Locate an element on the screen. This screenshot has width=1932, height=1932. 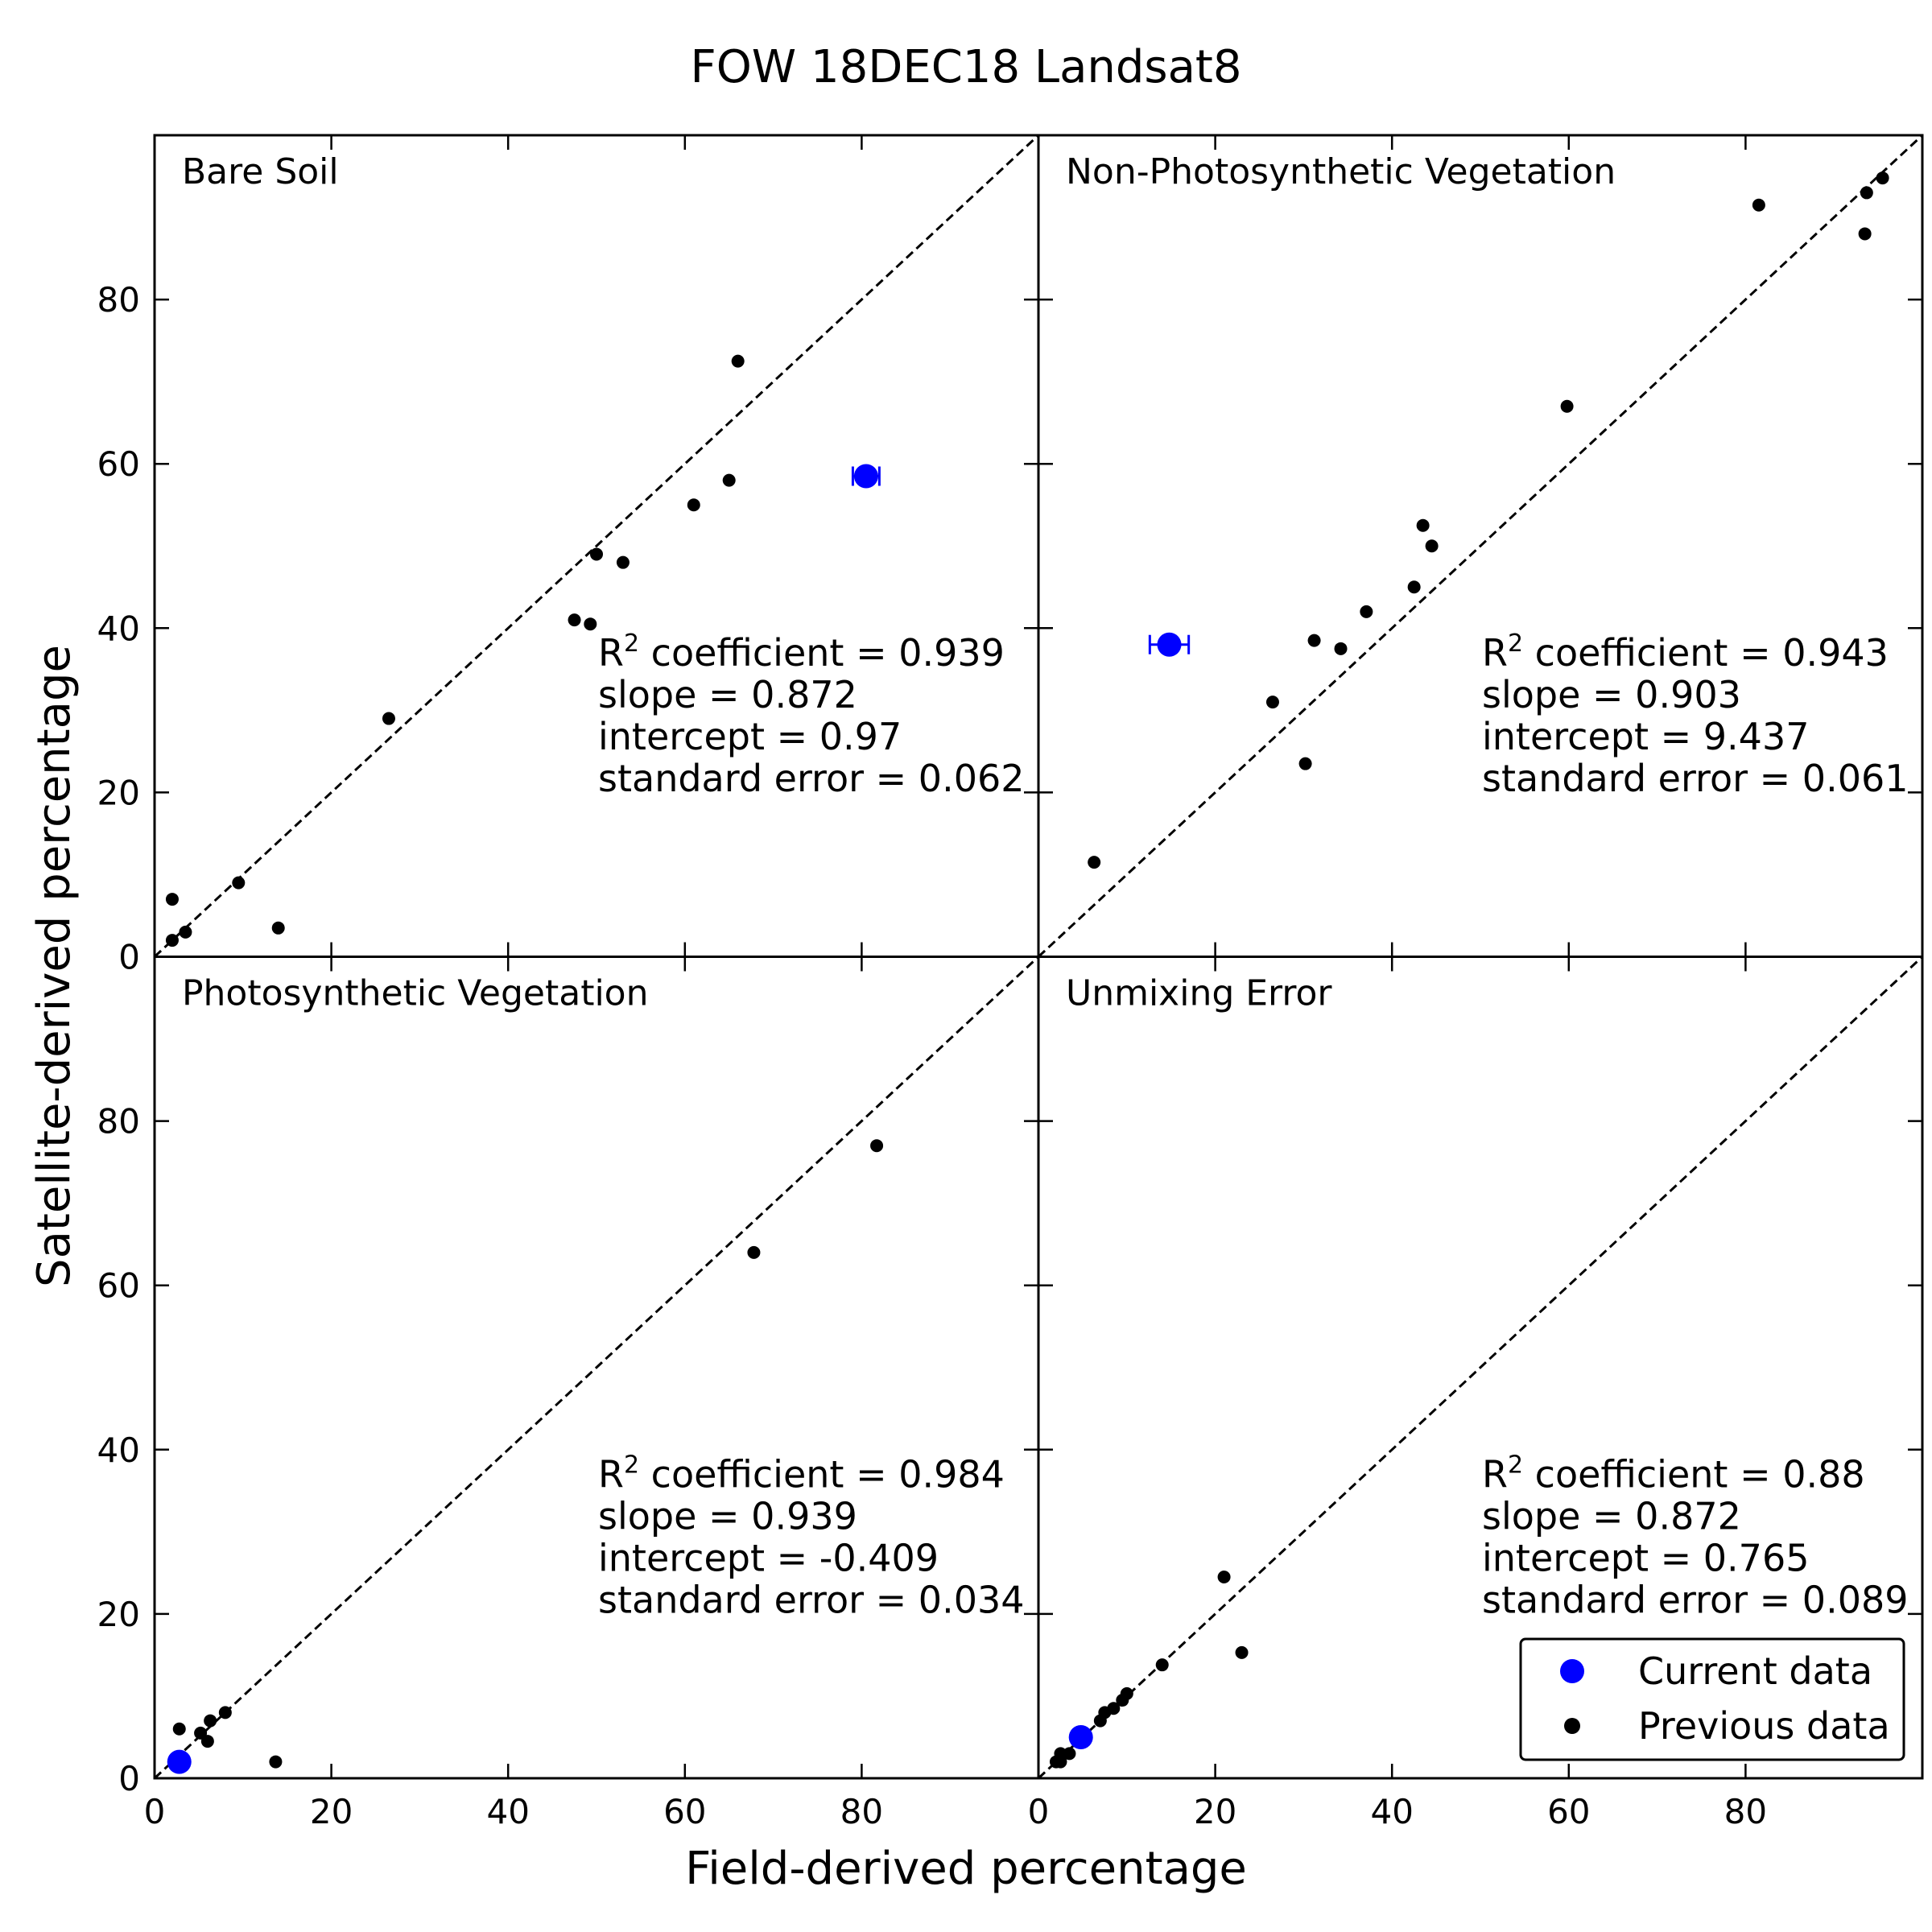
y-axis-label: Satellite-derived percentage is located at coordinates (54, 966).